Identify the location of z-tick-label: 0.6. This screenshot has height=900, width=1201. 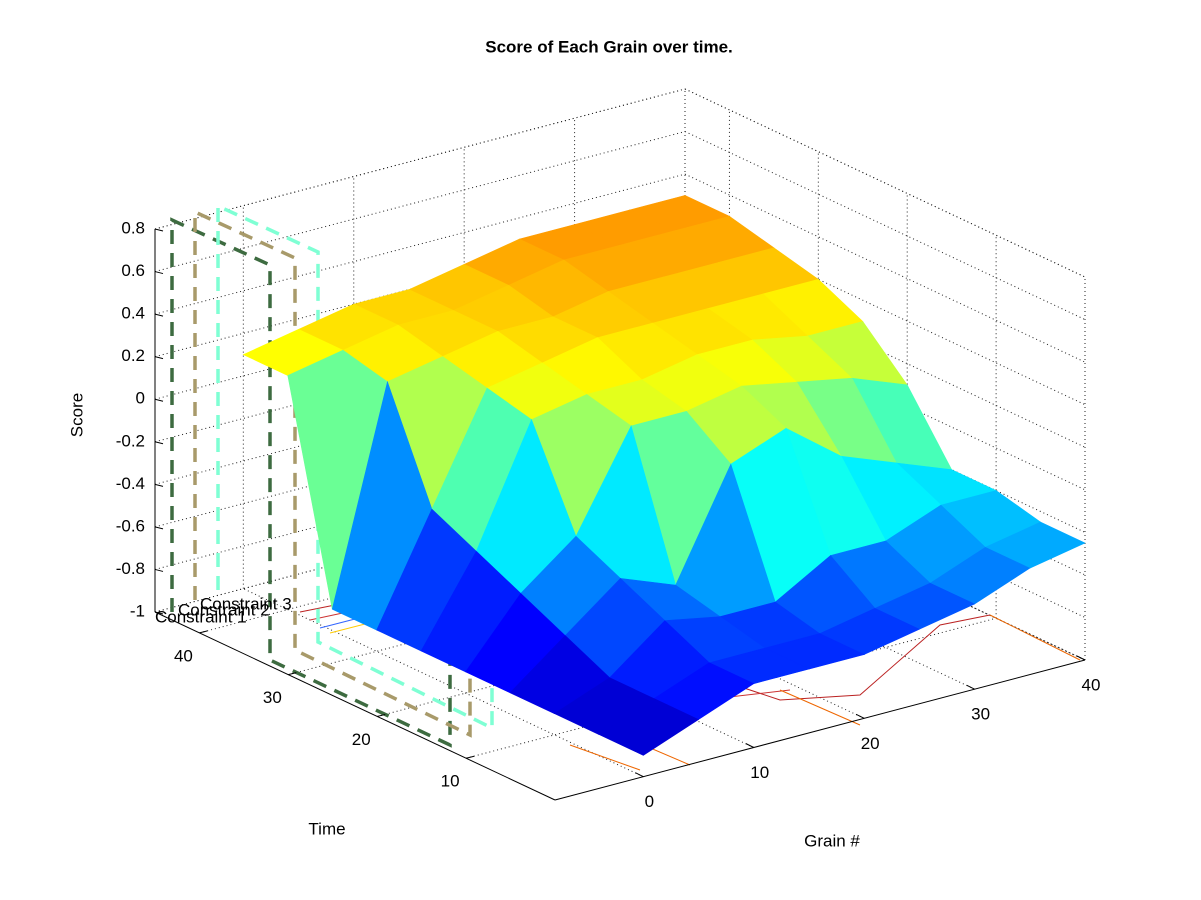
(133, 270).